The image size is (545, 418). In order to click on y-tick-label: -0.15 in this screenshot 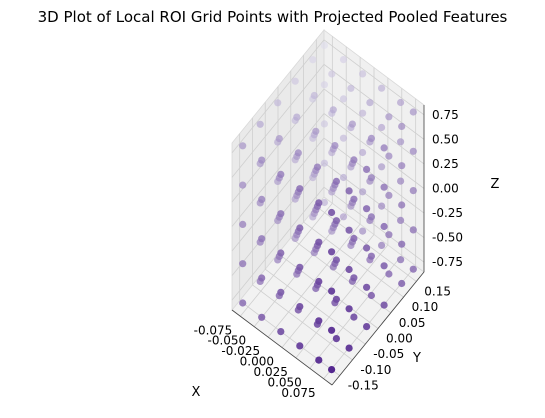, I will do `click(363, 386)`.